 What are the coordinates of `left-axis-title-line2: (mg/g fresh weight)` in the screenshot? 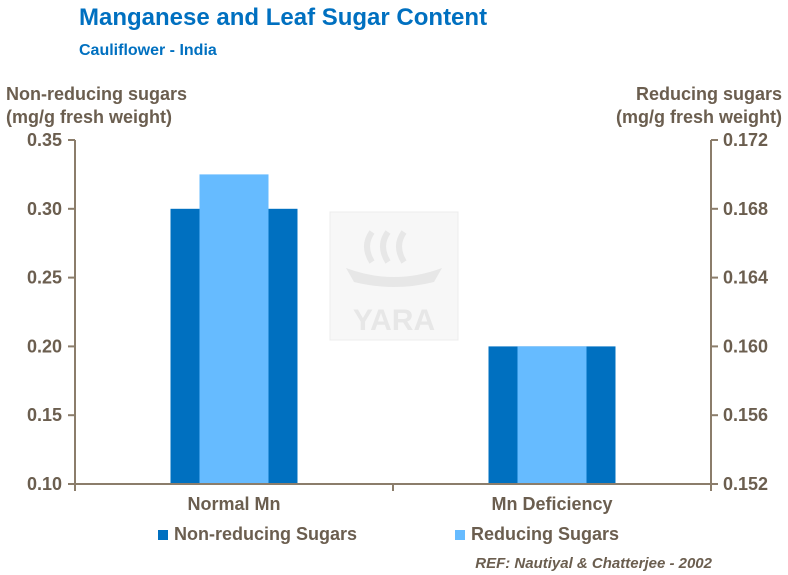 It's located at (89, 117).